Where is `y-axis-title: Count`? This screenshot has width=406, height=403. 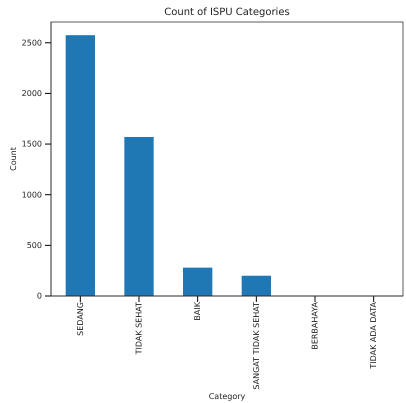
y-axis-title: Count is located at coordinates (13, 159).